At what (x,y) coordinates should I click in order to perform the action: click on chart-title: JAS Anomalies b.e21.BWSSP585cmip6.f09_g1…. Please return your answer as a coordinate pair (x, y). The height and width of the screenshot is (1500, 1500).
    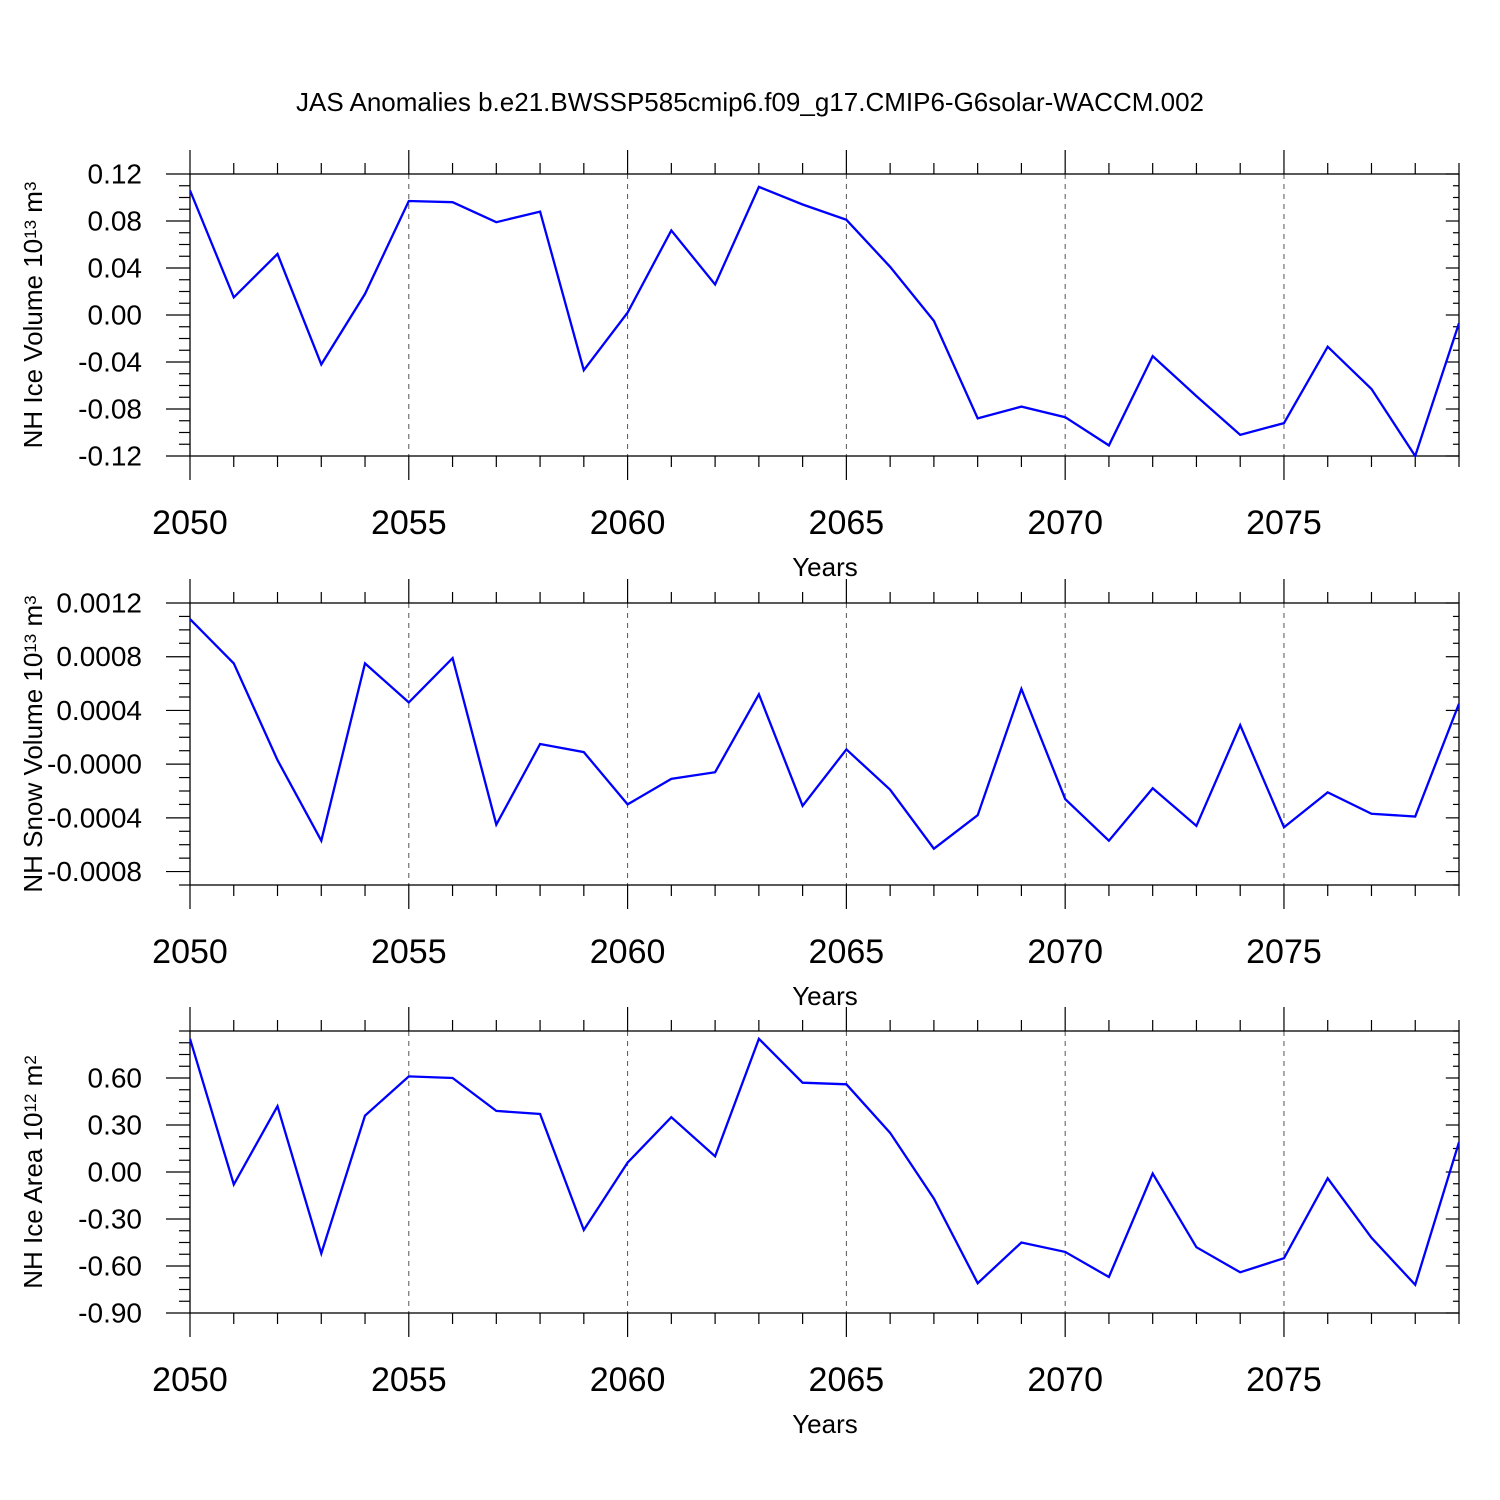
    Looking at the image, I should click on (750, 102).